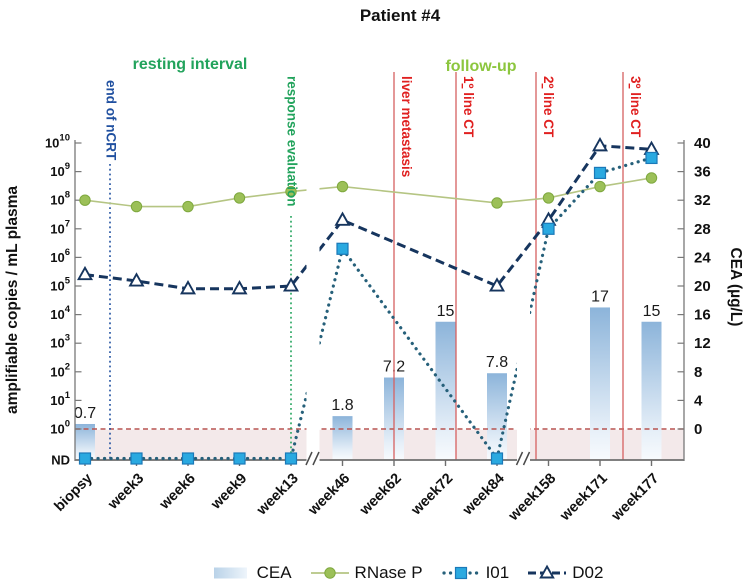 The width and height of the screenshot is (744, 588). What do you see at coordinates (329, 573) in the screenshot?
I see `swatch-circle` at bounding box center [329, 573].